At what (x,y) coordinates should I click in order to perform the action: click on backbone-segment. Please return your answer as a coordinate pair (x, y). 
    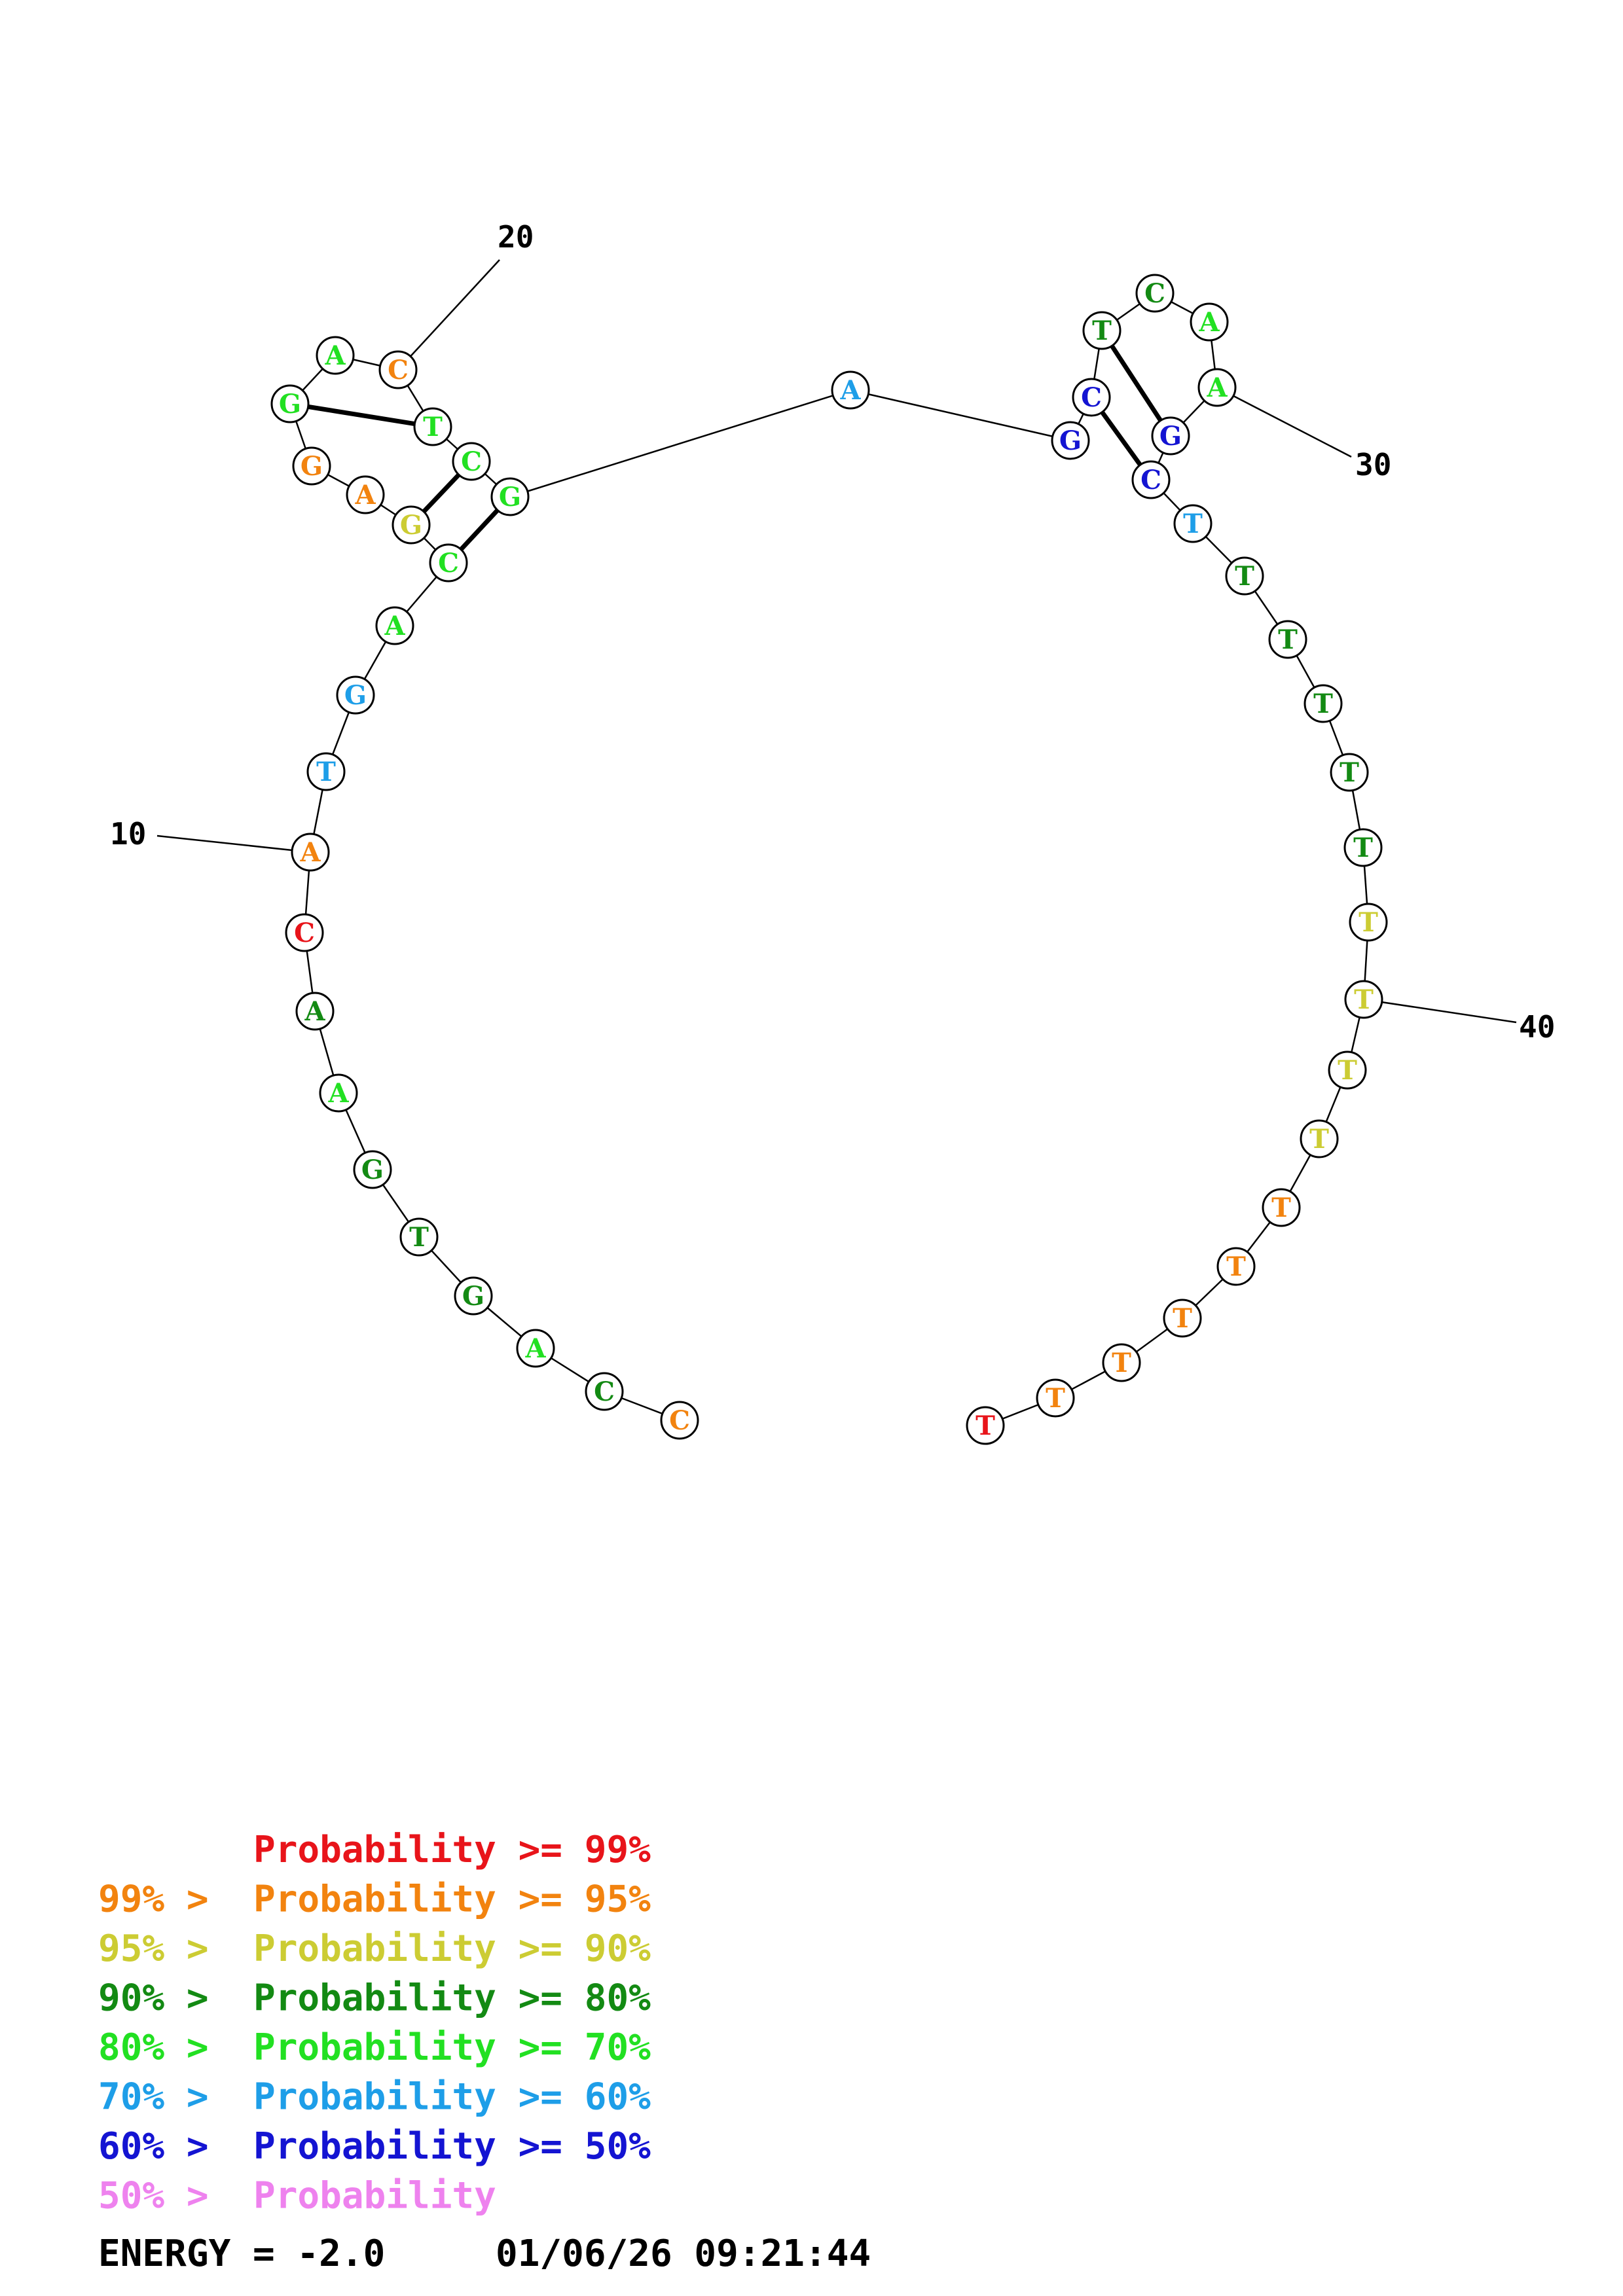
    Looking at the image, I should click on (680, 443).